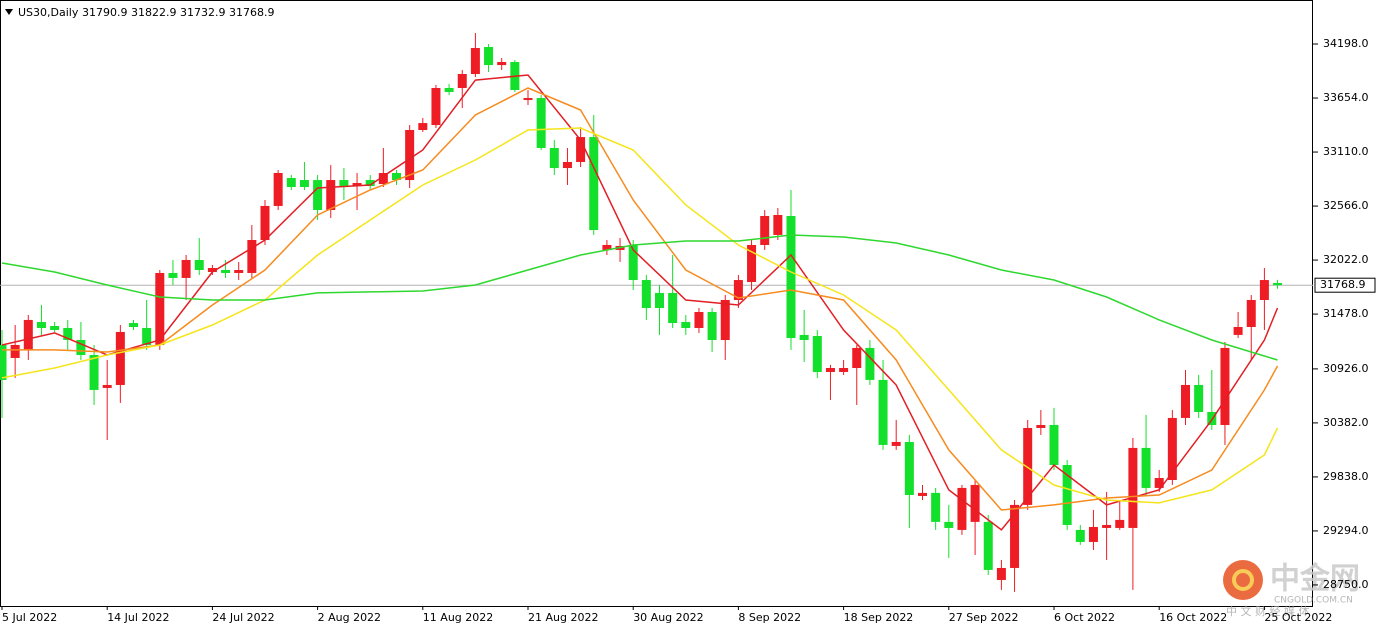  What do you see at coordinates (9, 12) in the screenshot?
I see `menu-arrow` at bounding box center [9, 12].